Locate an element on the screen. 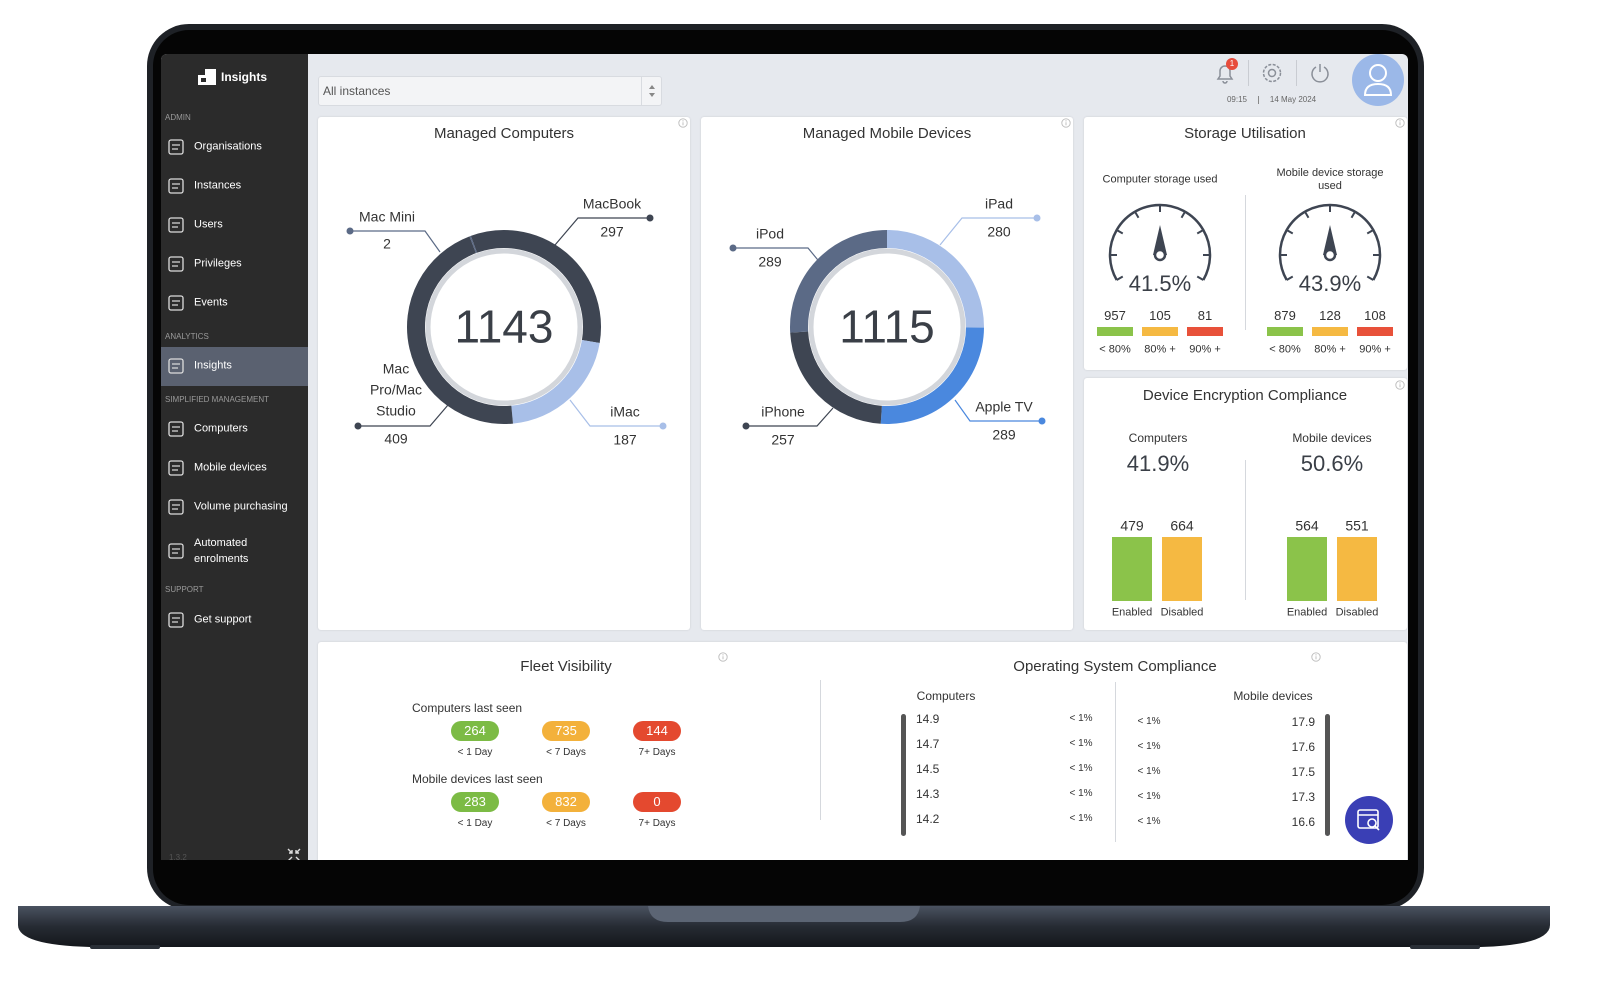 Image resolution: width=1600 pixels, height=998 pixels. nav-section-heading: ADMIN is located at coordinates (178, 118).